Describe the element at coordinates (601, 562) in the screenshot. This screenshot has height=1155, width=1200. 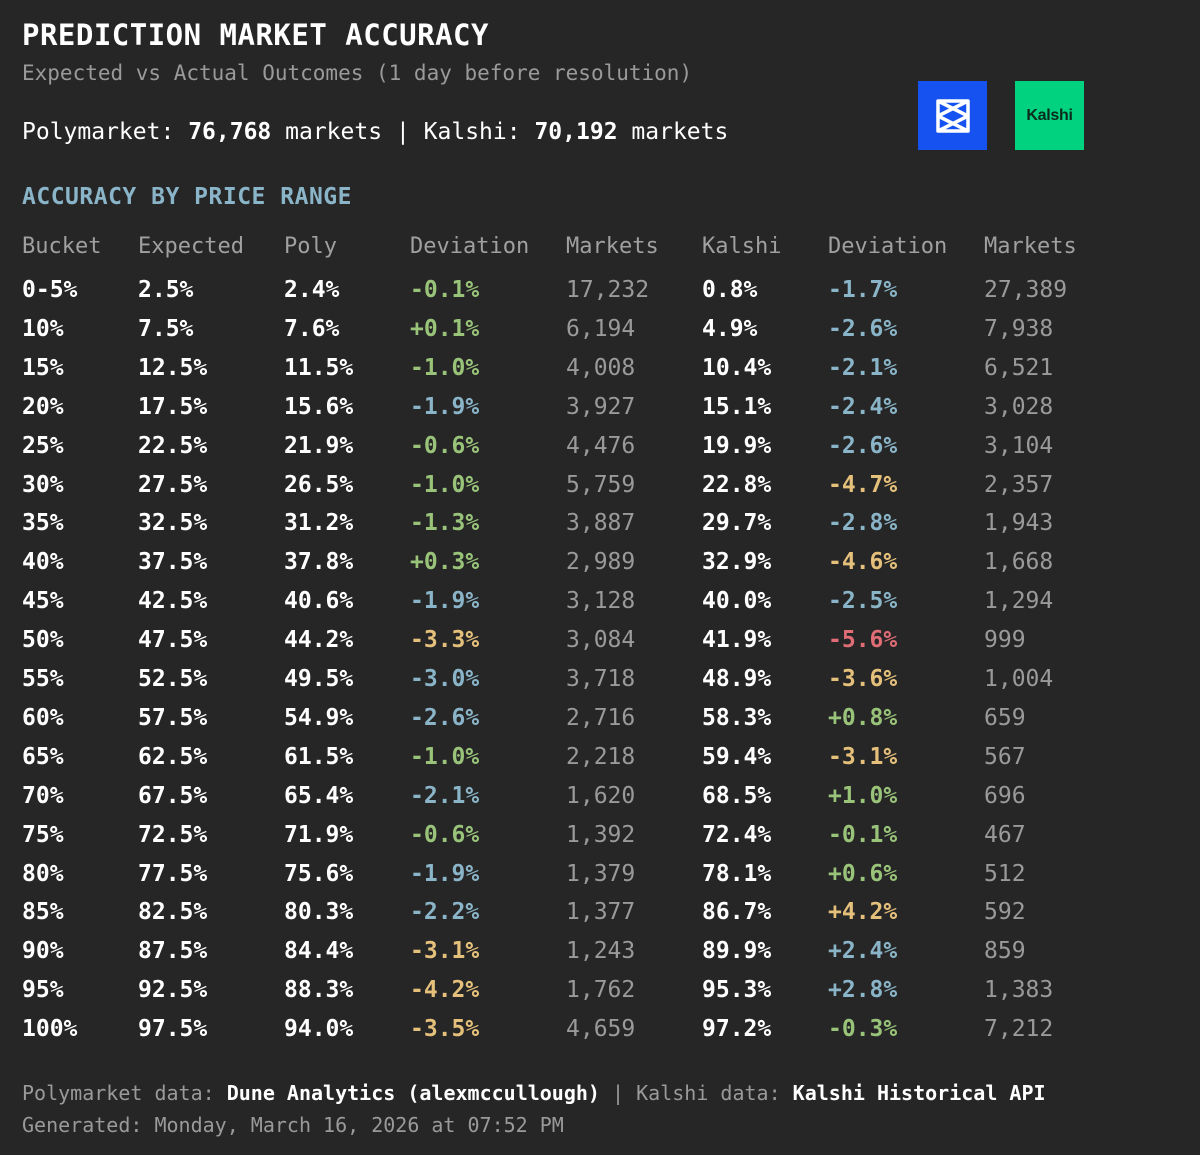
I see `row-poly-markets: 2,989` at that location.